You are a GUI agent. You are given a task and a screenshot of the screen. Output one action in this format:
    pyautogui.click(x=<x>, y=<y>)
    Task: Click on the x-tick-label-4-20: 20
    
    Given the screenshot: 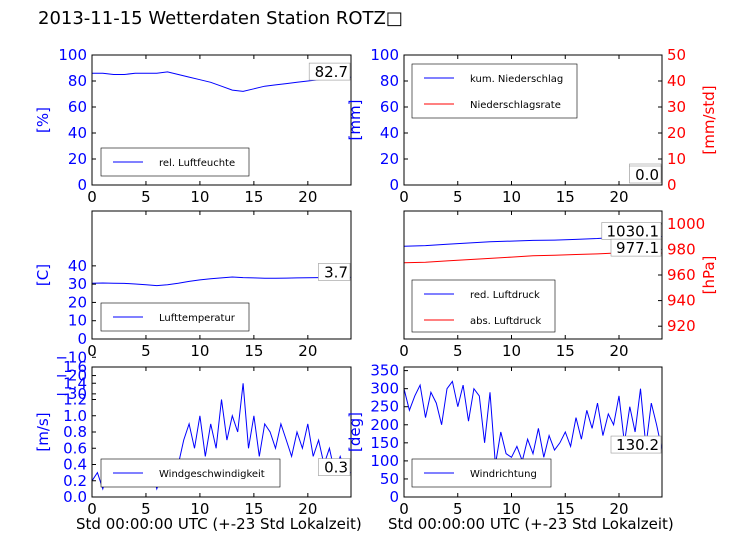 What is the action you would take?
    pyautogui.click(x=307, y=509)
    